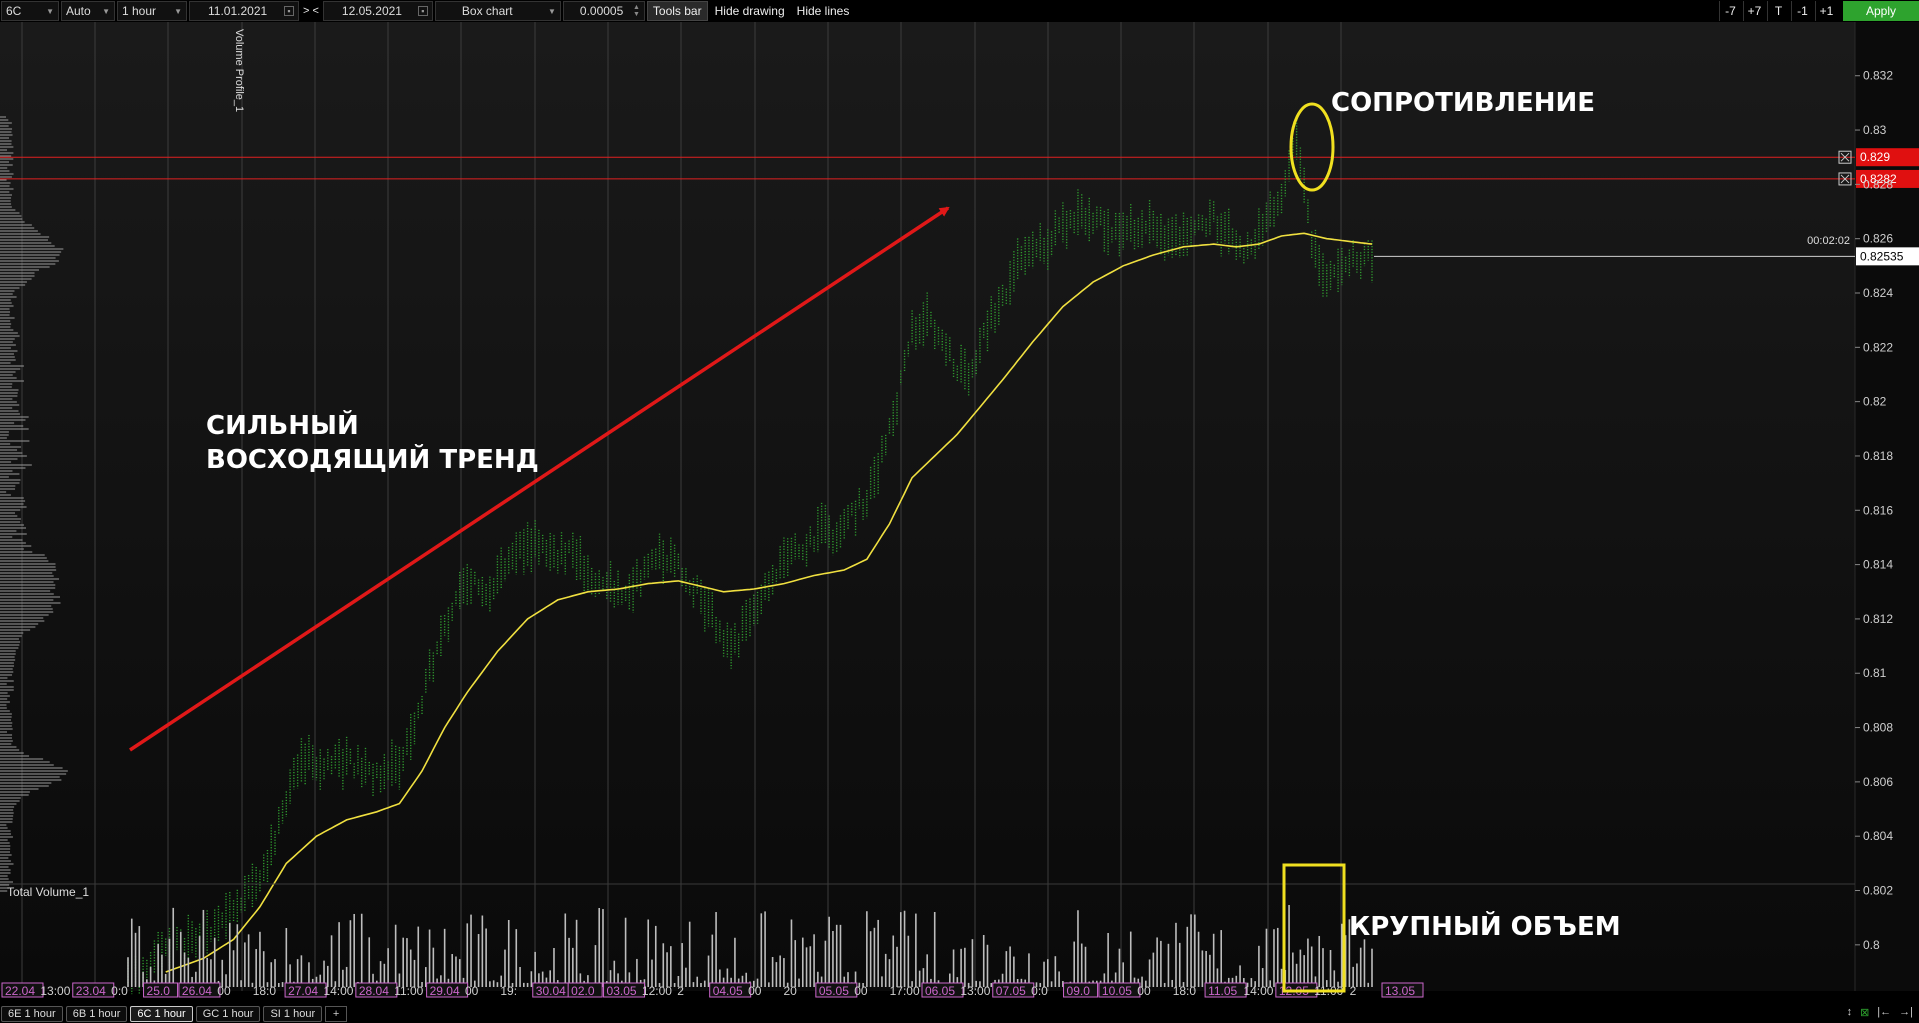  I want to click on date-to-value: 12.05.2021, so click(371, 11).